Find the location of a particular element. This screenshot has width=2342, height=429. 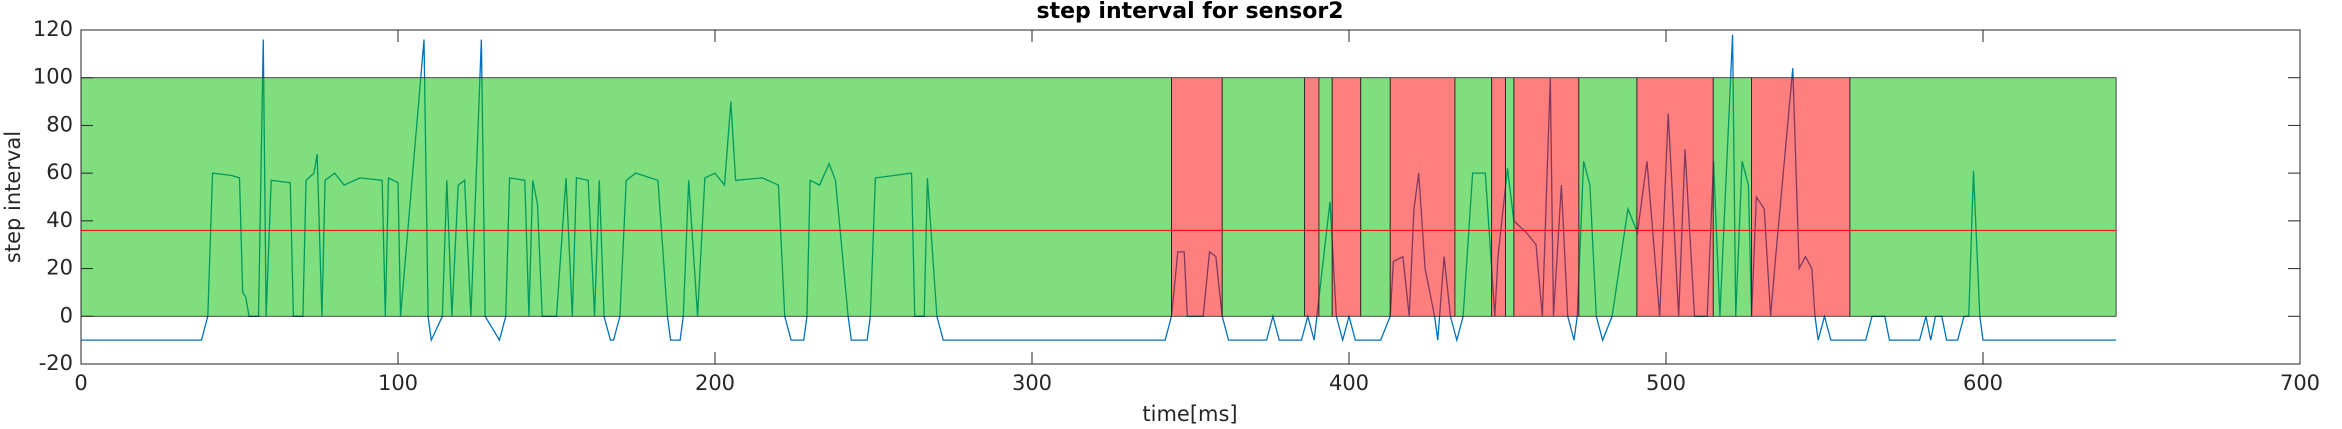

x-tick-label: 0 is located at coordinates (80, 383).